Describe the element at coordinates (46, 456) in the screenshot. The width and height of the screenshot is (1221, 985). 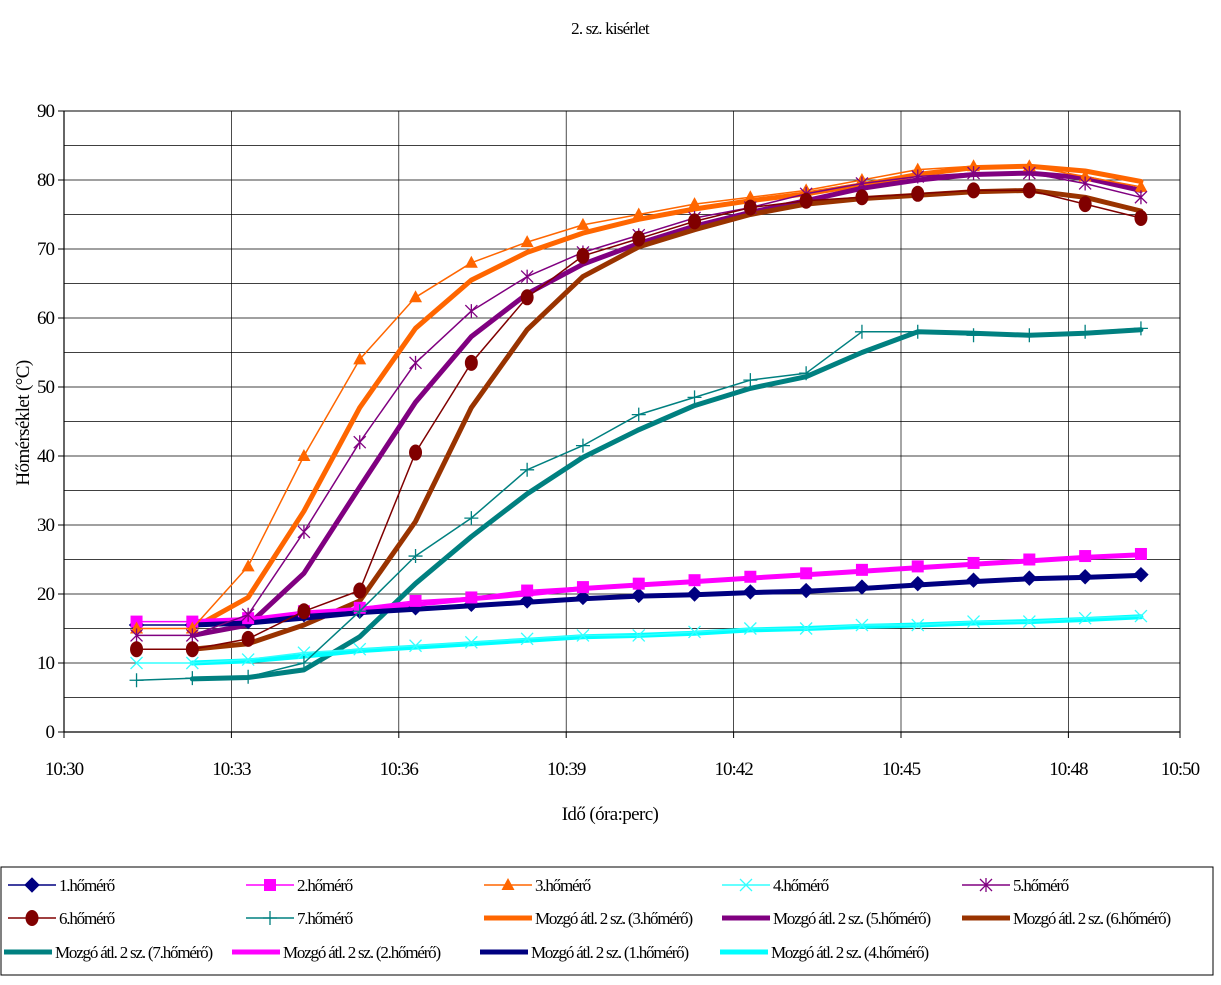
I see `y-tick-label: 40` at that location.